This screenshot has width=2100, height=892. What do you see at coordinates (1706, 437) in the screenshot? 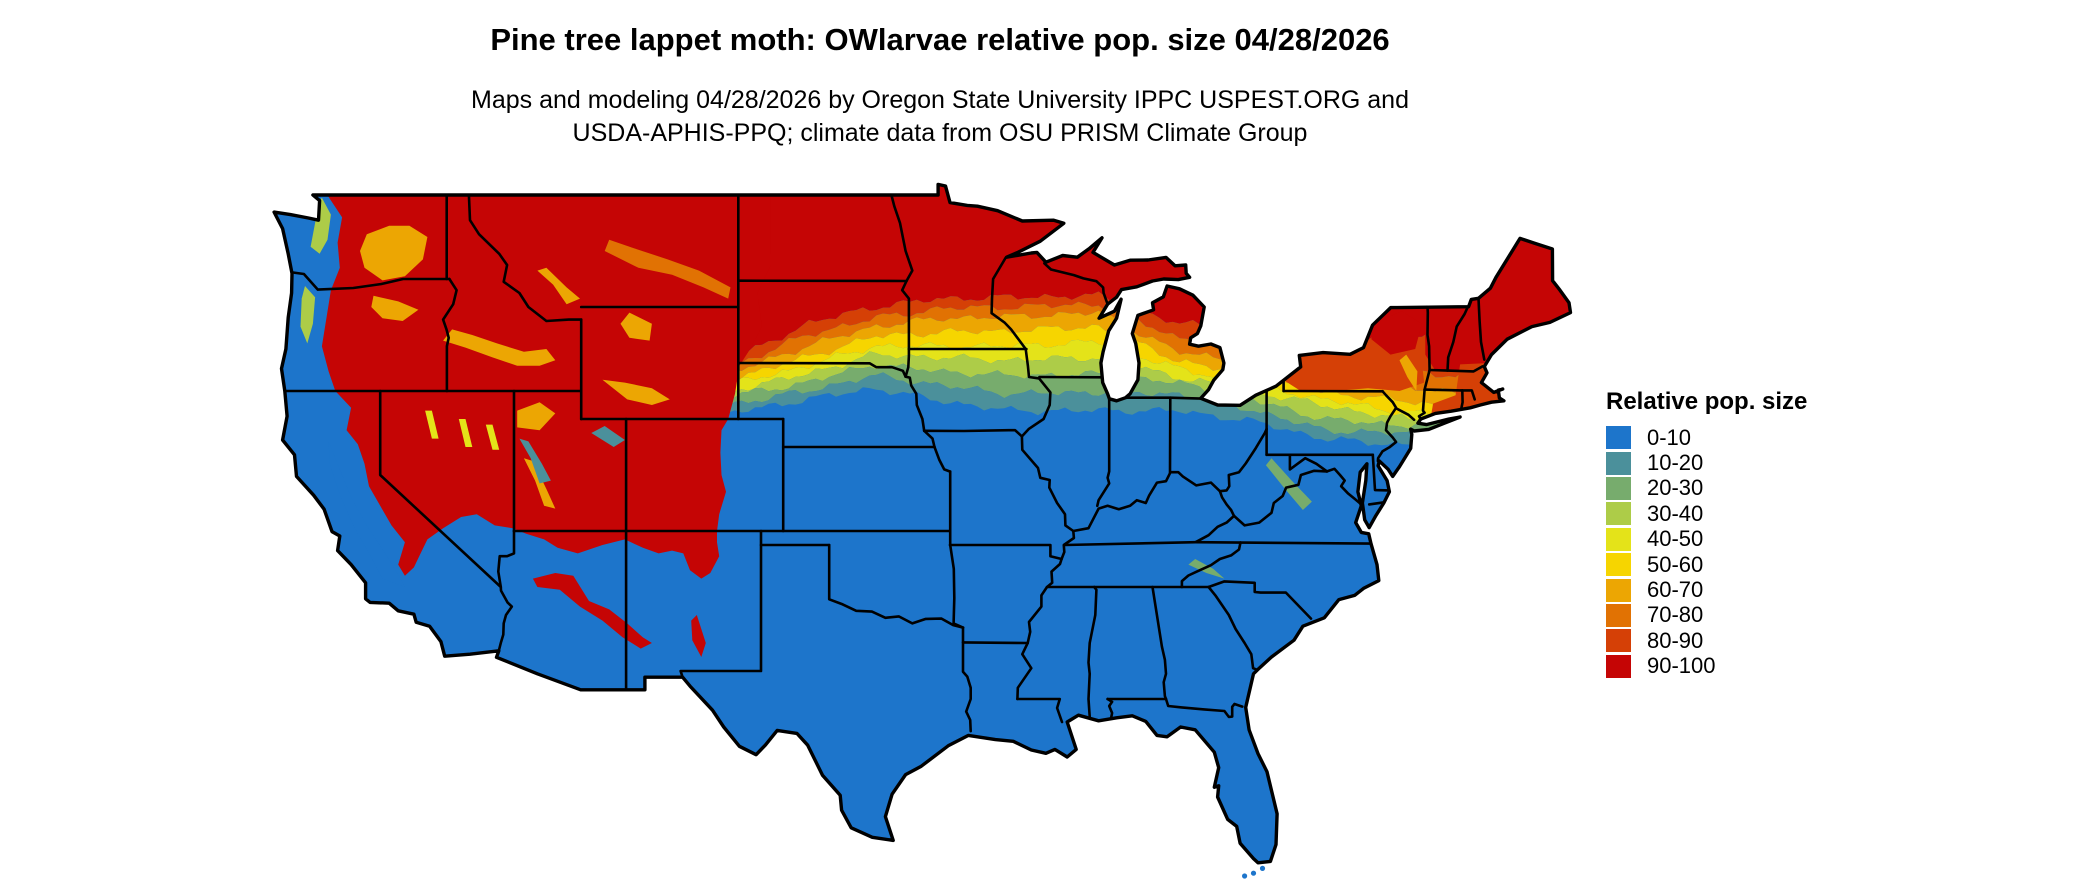
I see `legend-row: 0-10` at bounding box center [1706, 437].